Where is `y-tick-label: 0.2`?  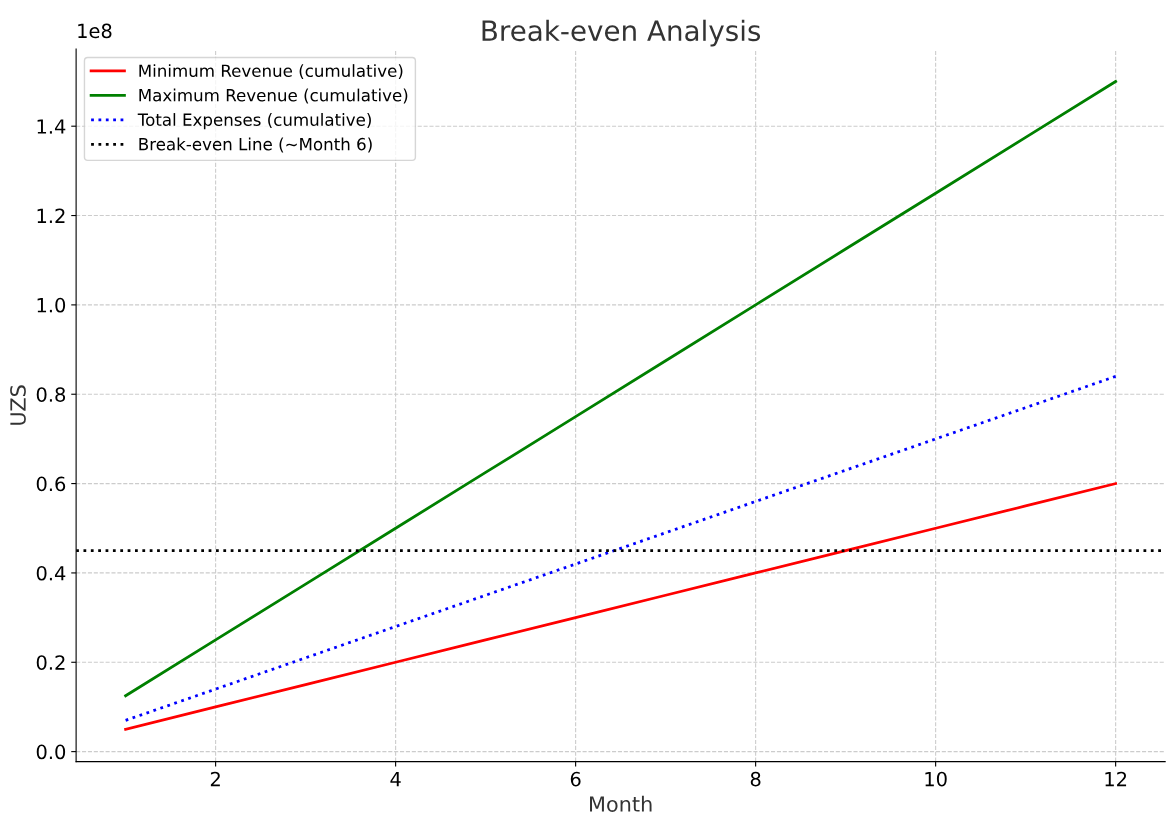 y-tick-label: 0.2 is located at coordinates (50, 662).